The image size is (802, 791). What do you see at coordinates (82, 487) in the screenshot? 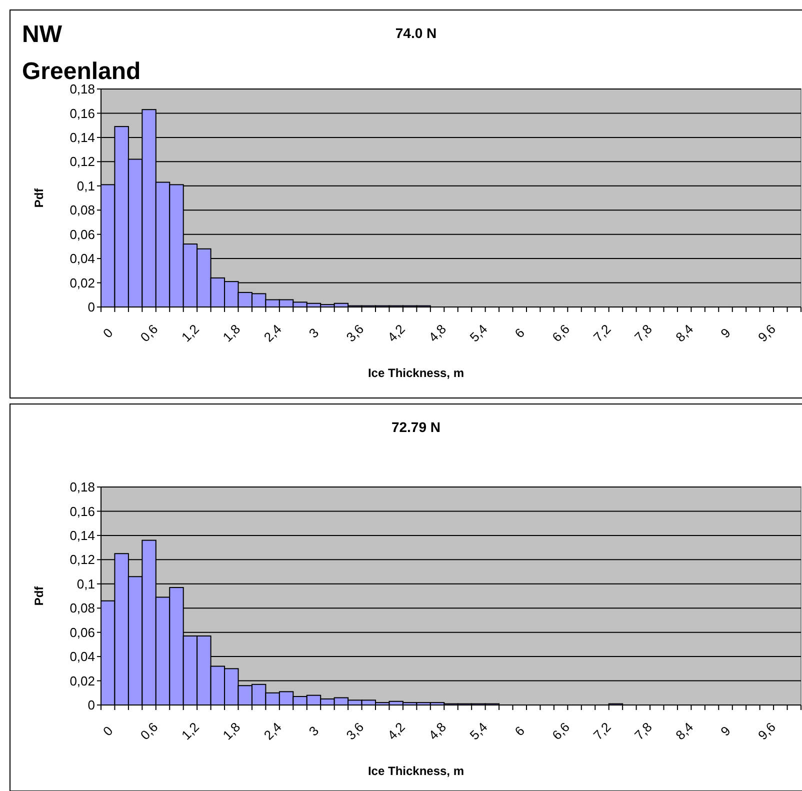
I see `y-tick-label: 0,18` at bounding box center [82, 487].